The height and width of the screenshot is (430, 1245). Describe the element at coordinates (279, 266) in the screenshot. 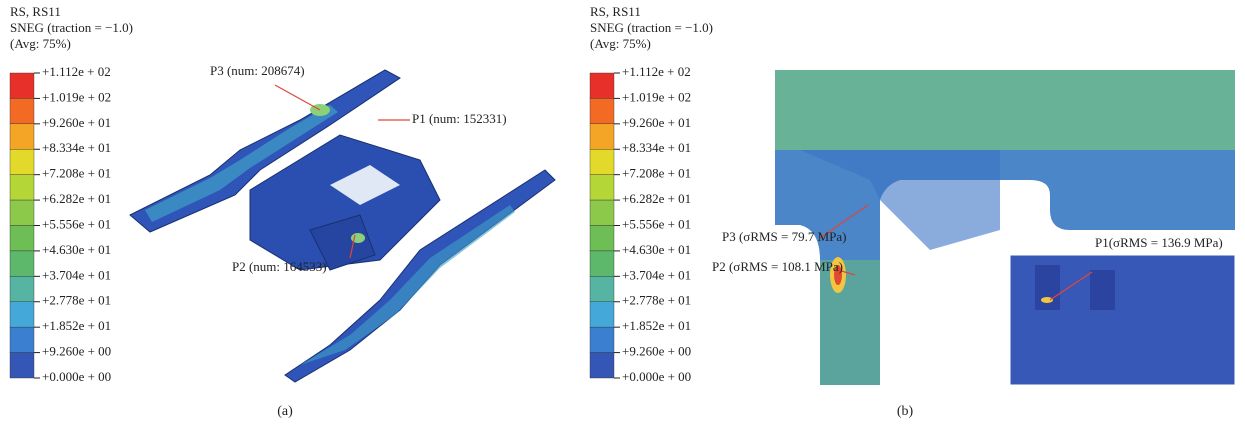

I see `annotation: P2 (num: 164533)` at that location.